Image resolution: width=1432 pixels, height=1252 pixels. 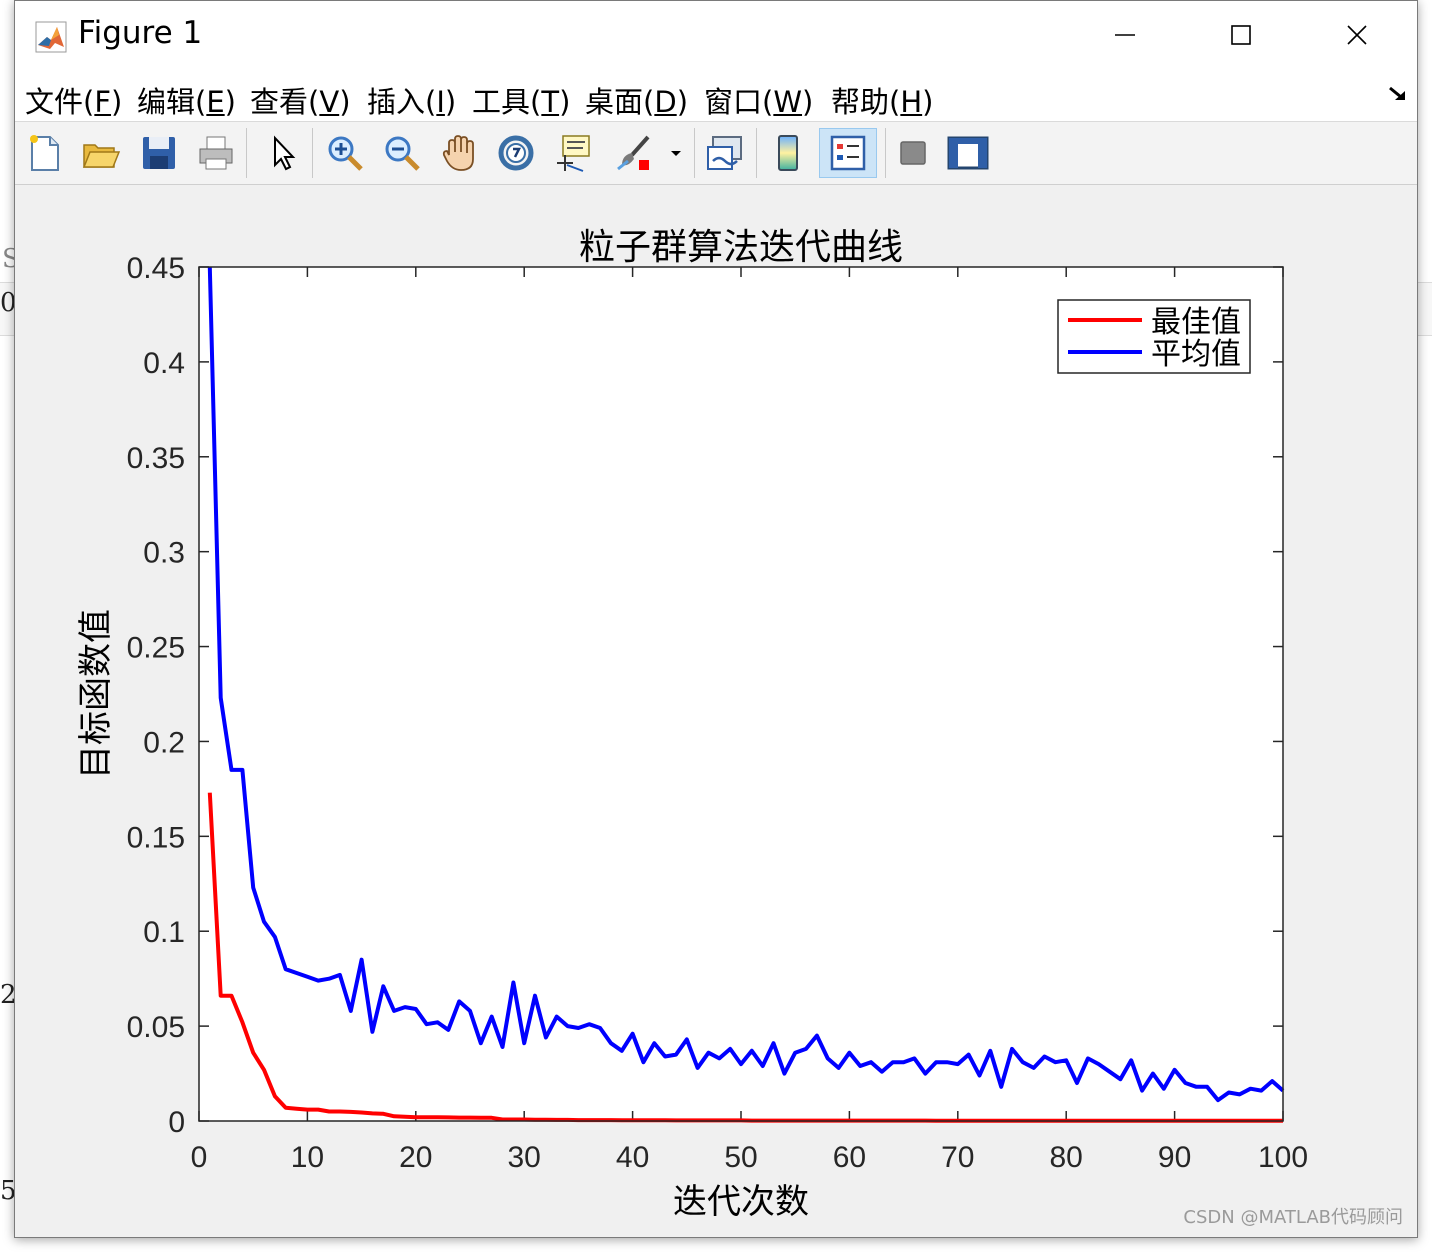 I want to click on open-file-button, so click(x=101, y=153).